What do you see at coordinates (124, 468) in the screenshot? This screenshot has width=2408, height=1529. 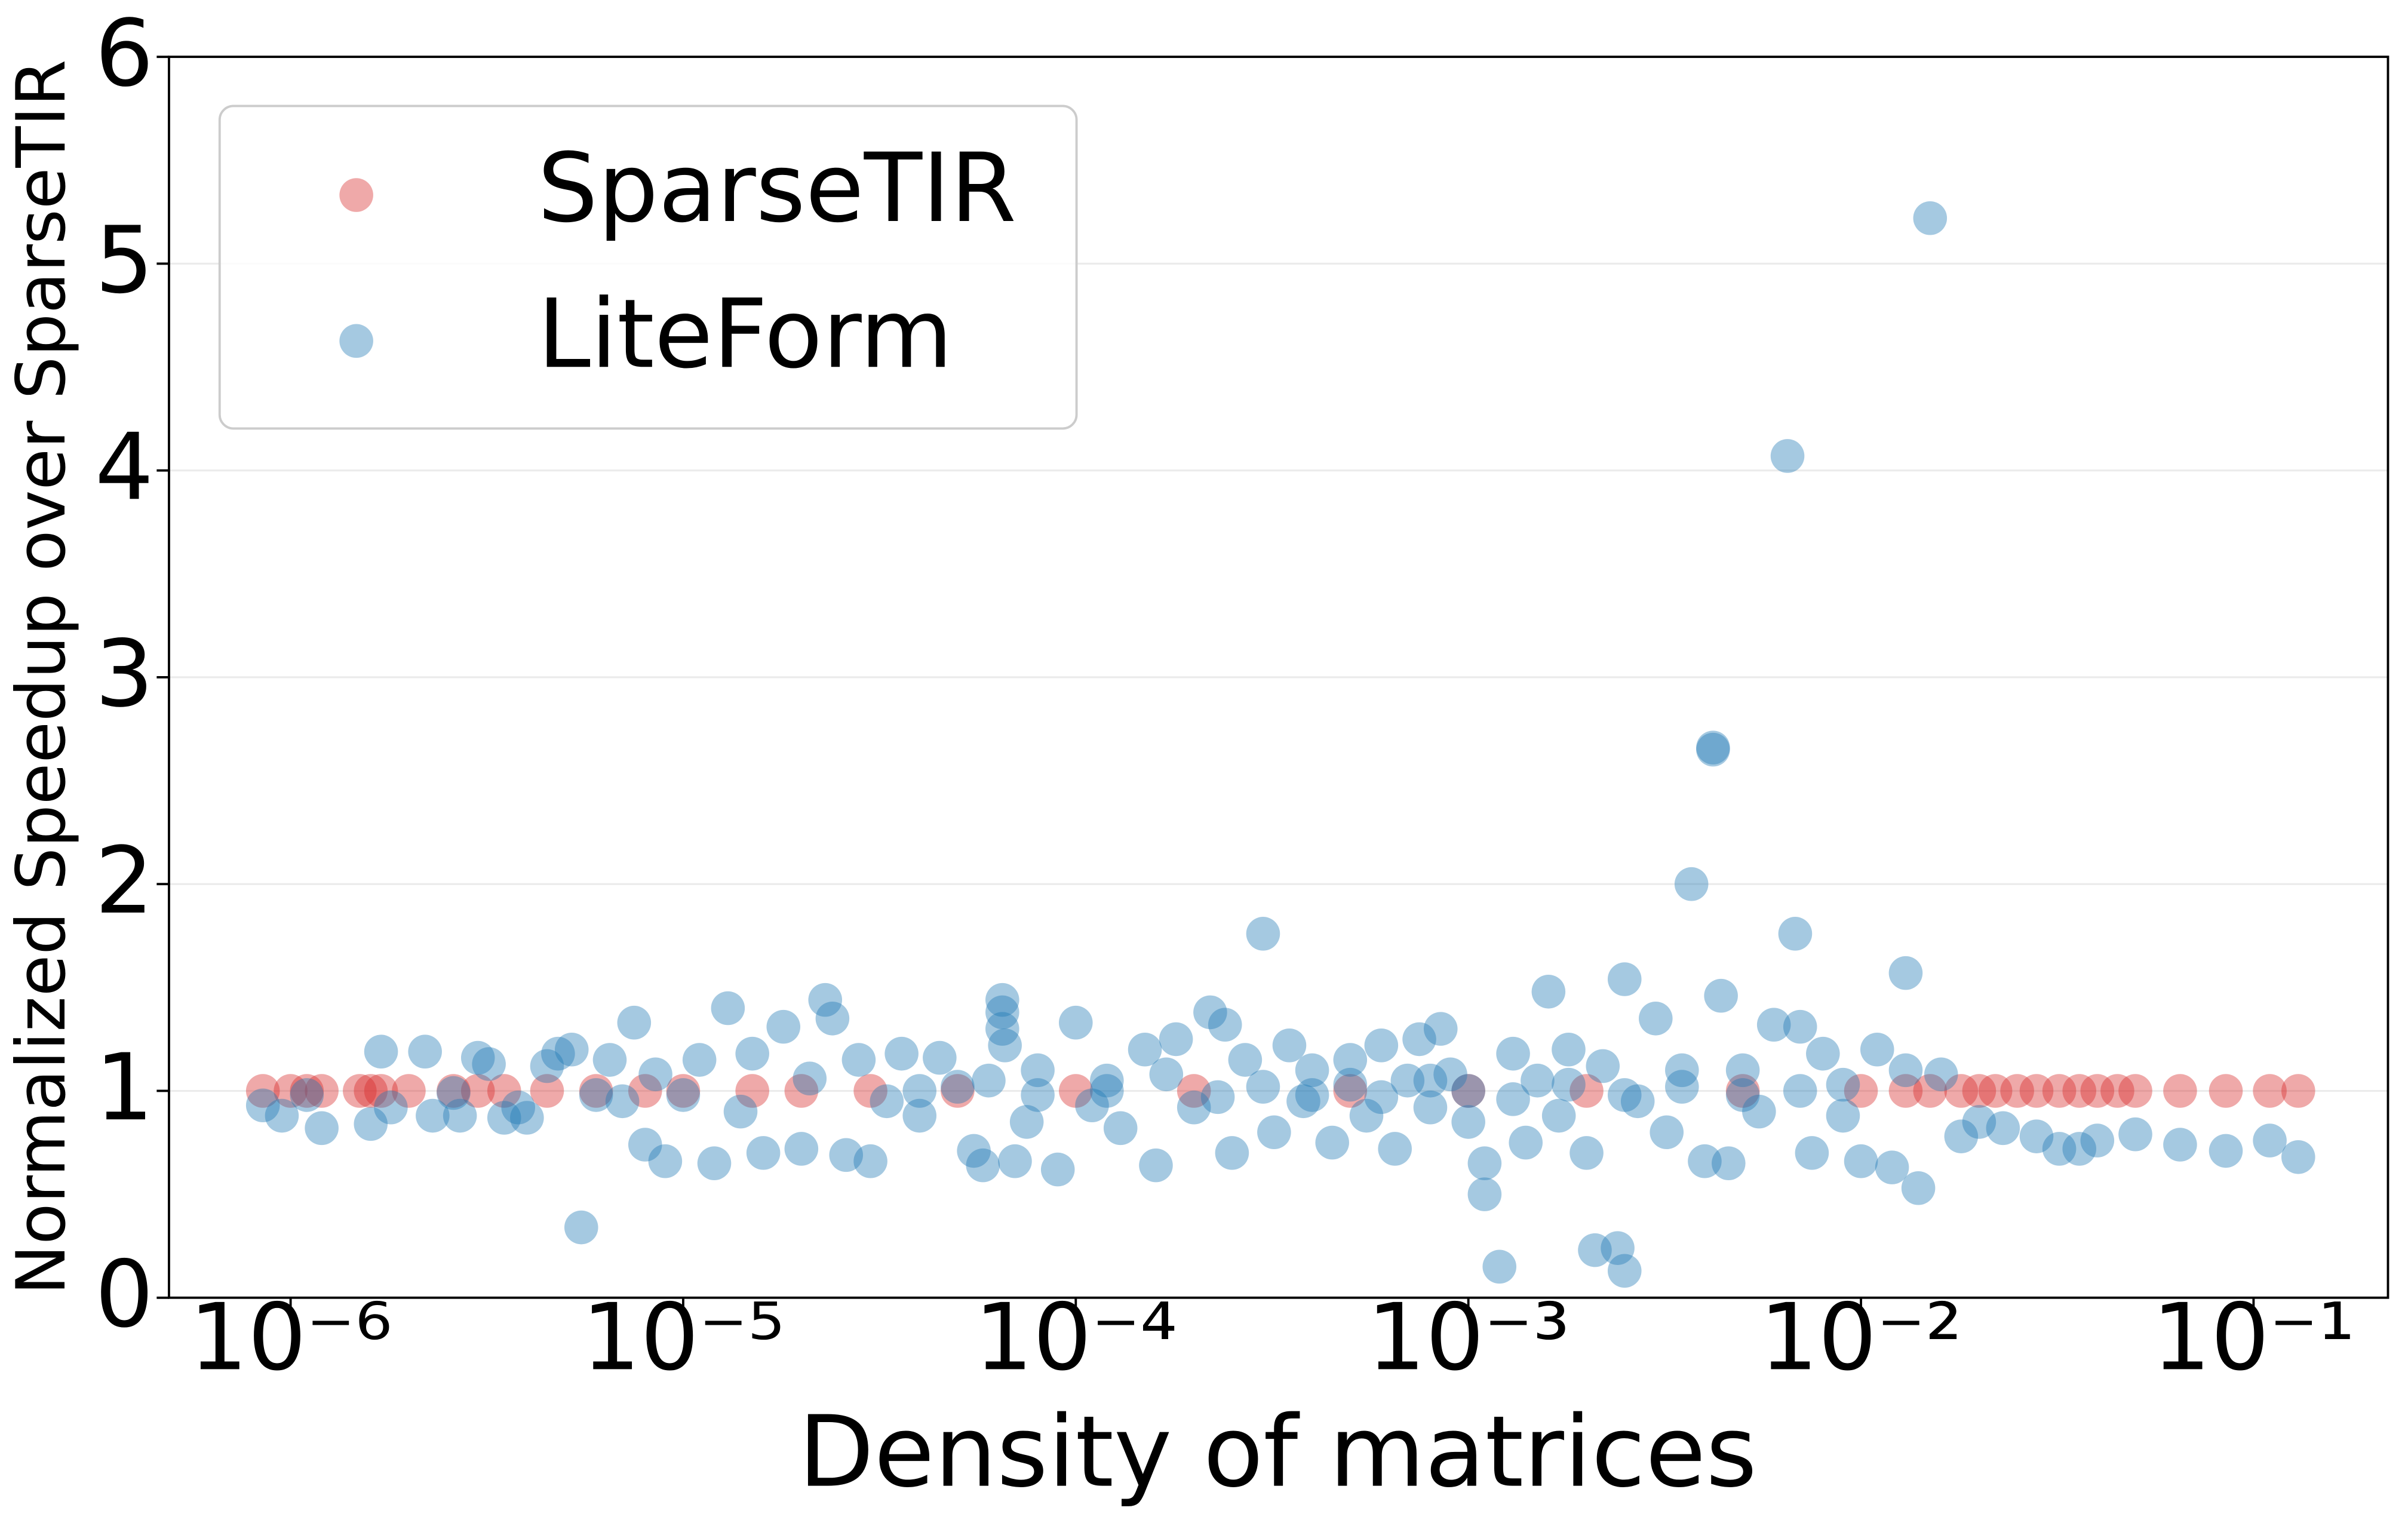 I see `y-tick-label: 4` at bounding box center [124, 468].